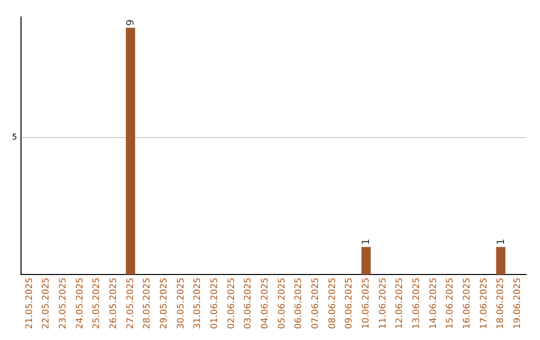 This screenshot has height=340, width=540. Describe the element at coordinates (164, 303) in the screenshot. I see `x-tick-label: 29.05.2025` at that location.